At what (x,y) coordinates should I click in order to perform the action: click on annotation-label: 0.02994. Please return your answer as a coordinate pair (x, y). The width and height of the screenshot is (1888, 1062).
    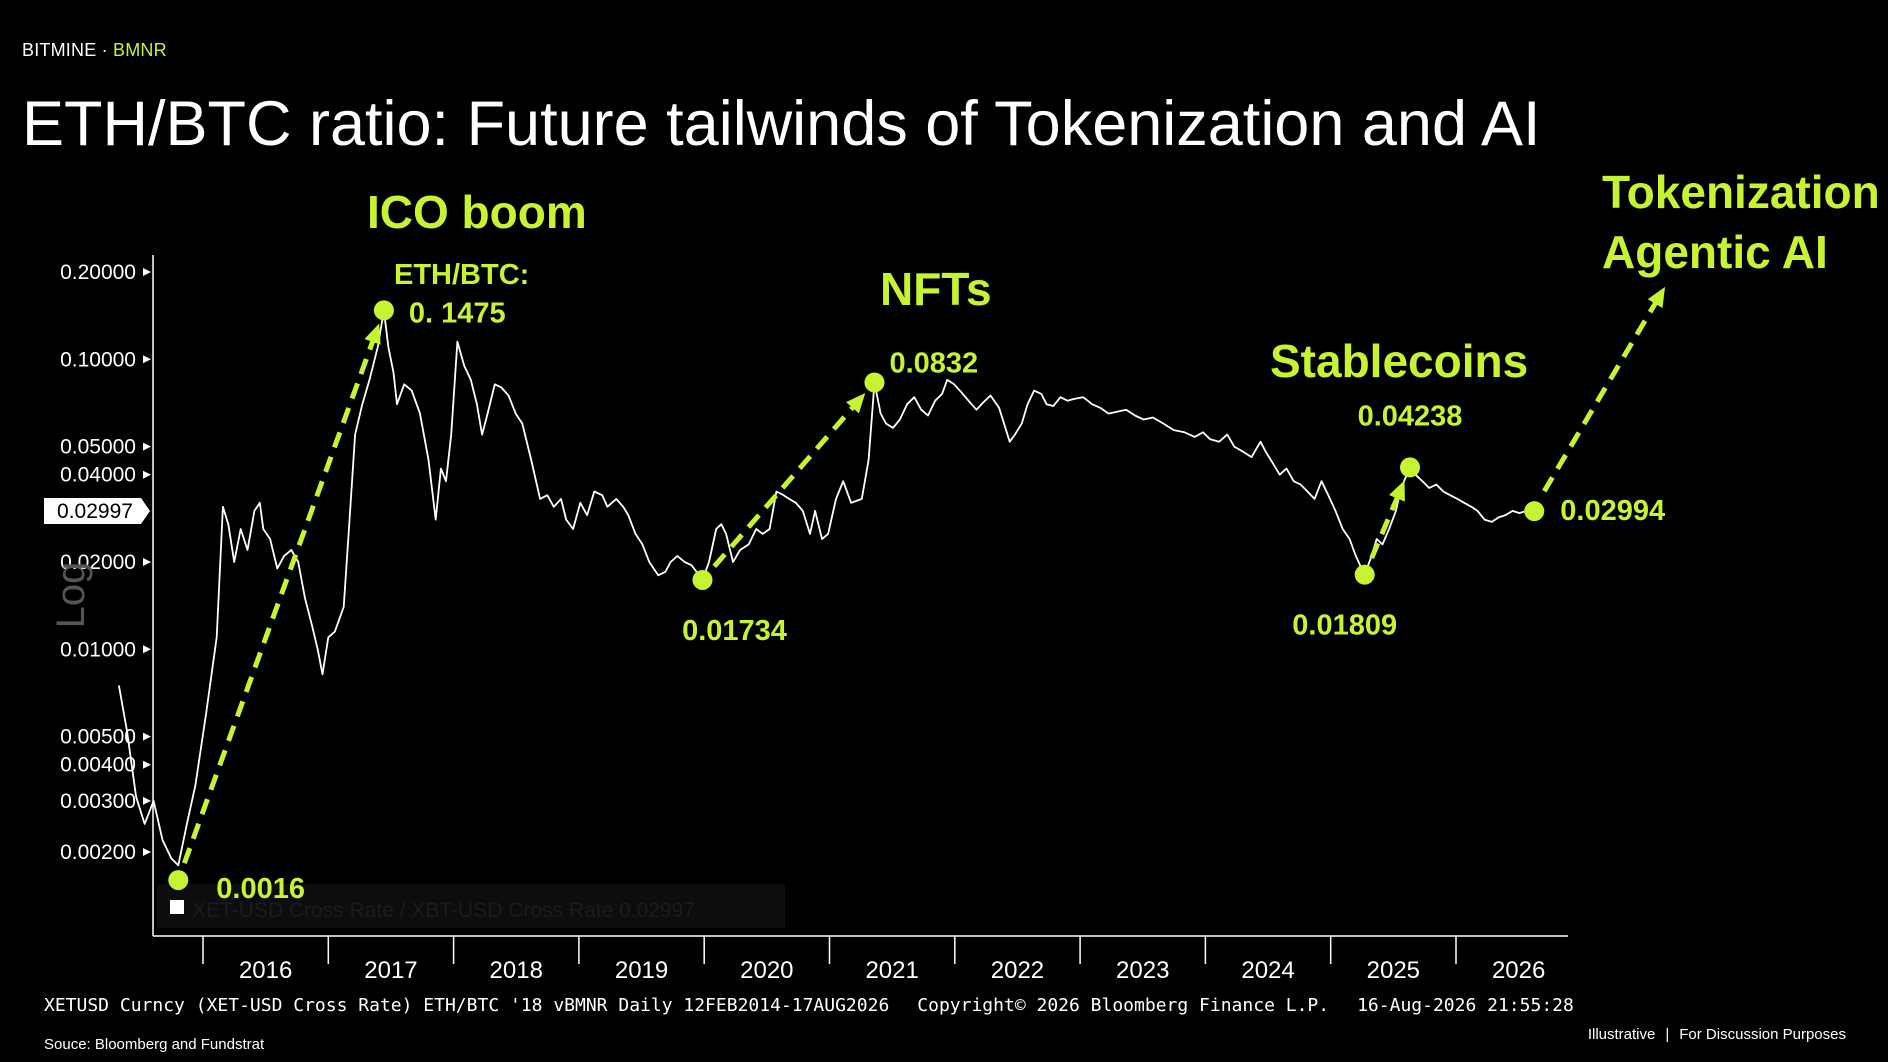
    Looking at the image, I should click on (1612, 511).